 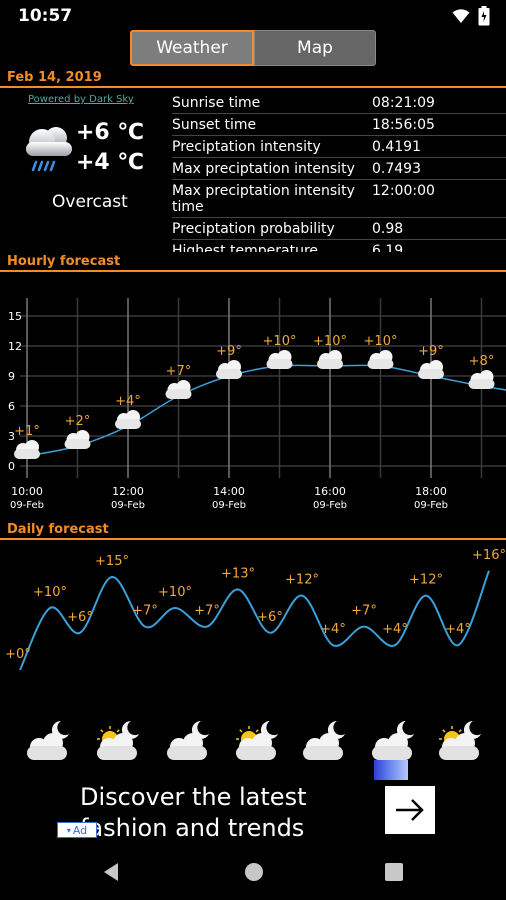 I want to click on stat-row: Preciptation intensity 0.4191, so click(x=339, y=147).